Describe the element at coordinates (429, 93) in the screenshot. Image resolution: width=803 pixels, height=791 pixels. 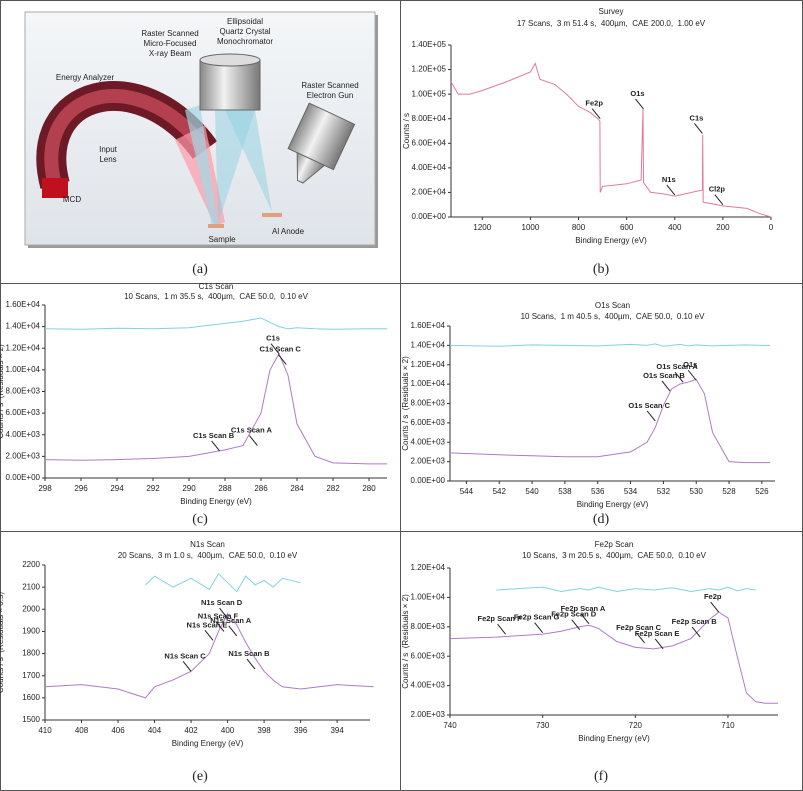
I see `y-tick-label: 1.00E+05` at that location.